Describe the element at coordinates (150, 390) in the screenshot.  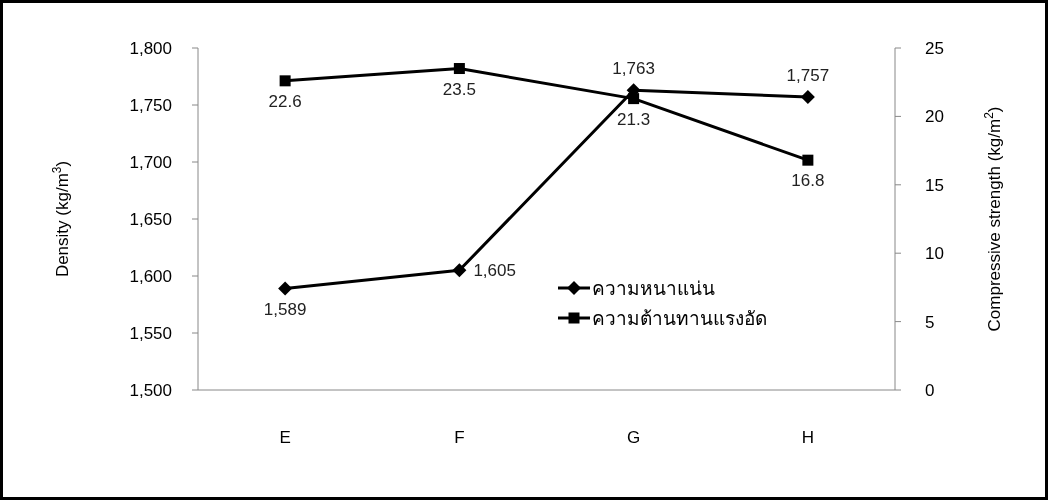
I see `y-tick-label: 1,500` at that location.